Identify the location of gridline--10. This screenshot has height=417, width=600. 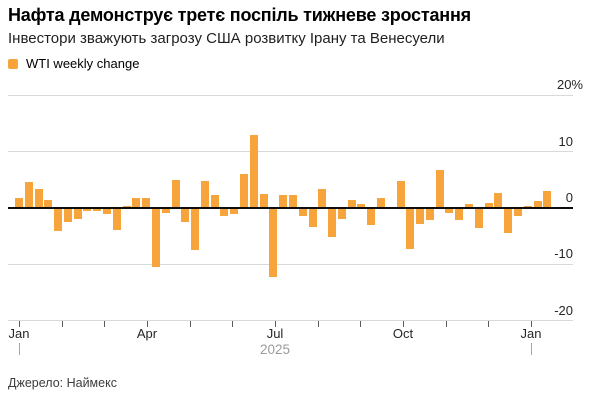
(290, 264).